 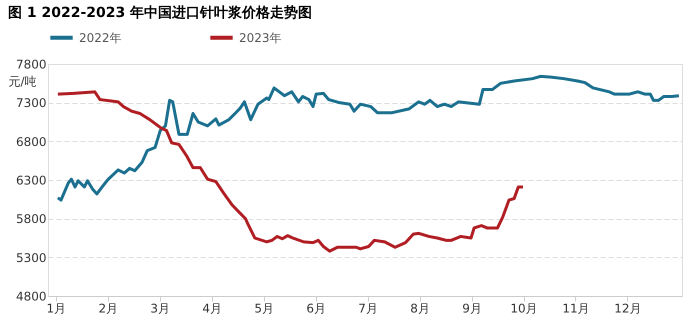 I want to click on x-tick-label: 3月, so click(x=160, y=309).